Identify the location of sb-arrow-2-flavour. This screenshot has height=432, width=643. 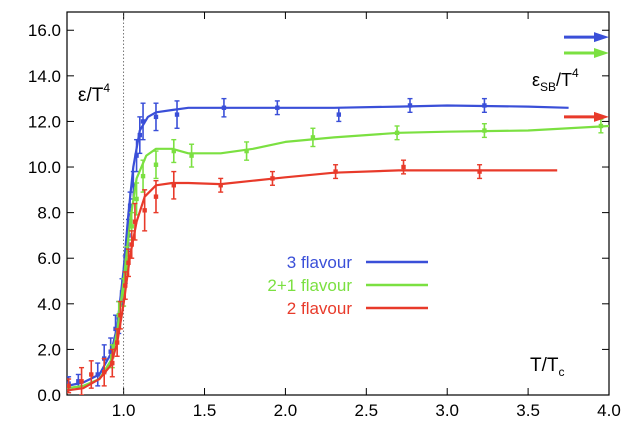
(586, 116).